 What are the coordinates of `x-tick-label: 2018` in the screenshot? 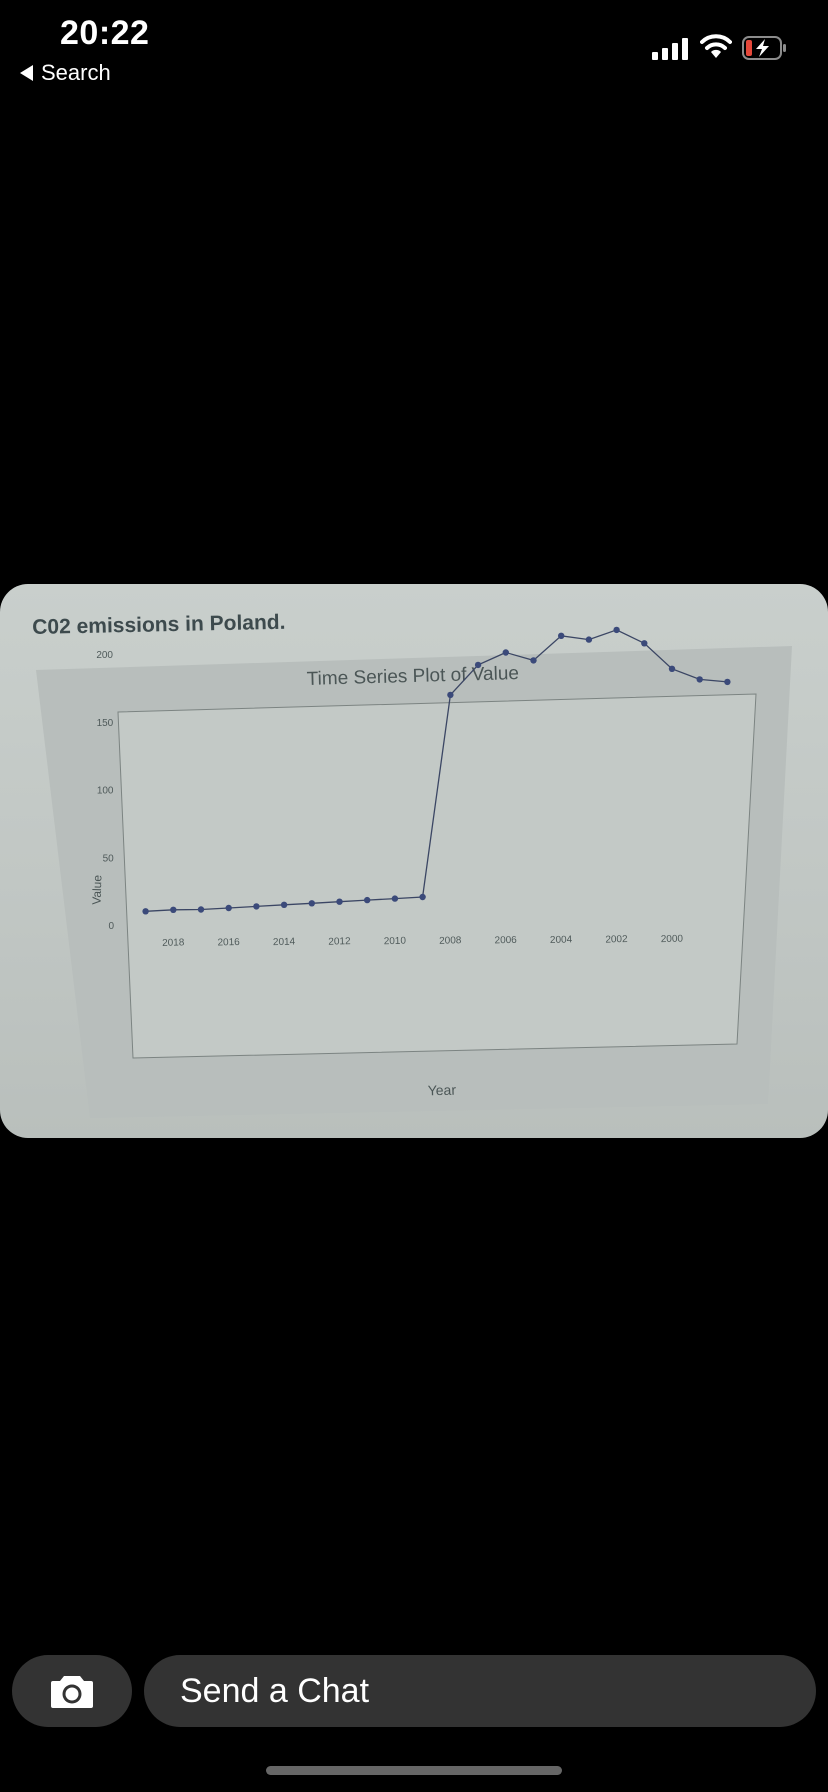 It's located at (173, 943).